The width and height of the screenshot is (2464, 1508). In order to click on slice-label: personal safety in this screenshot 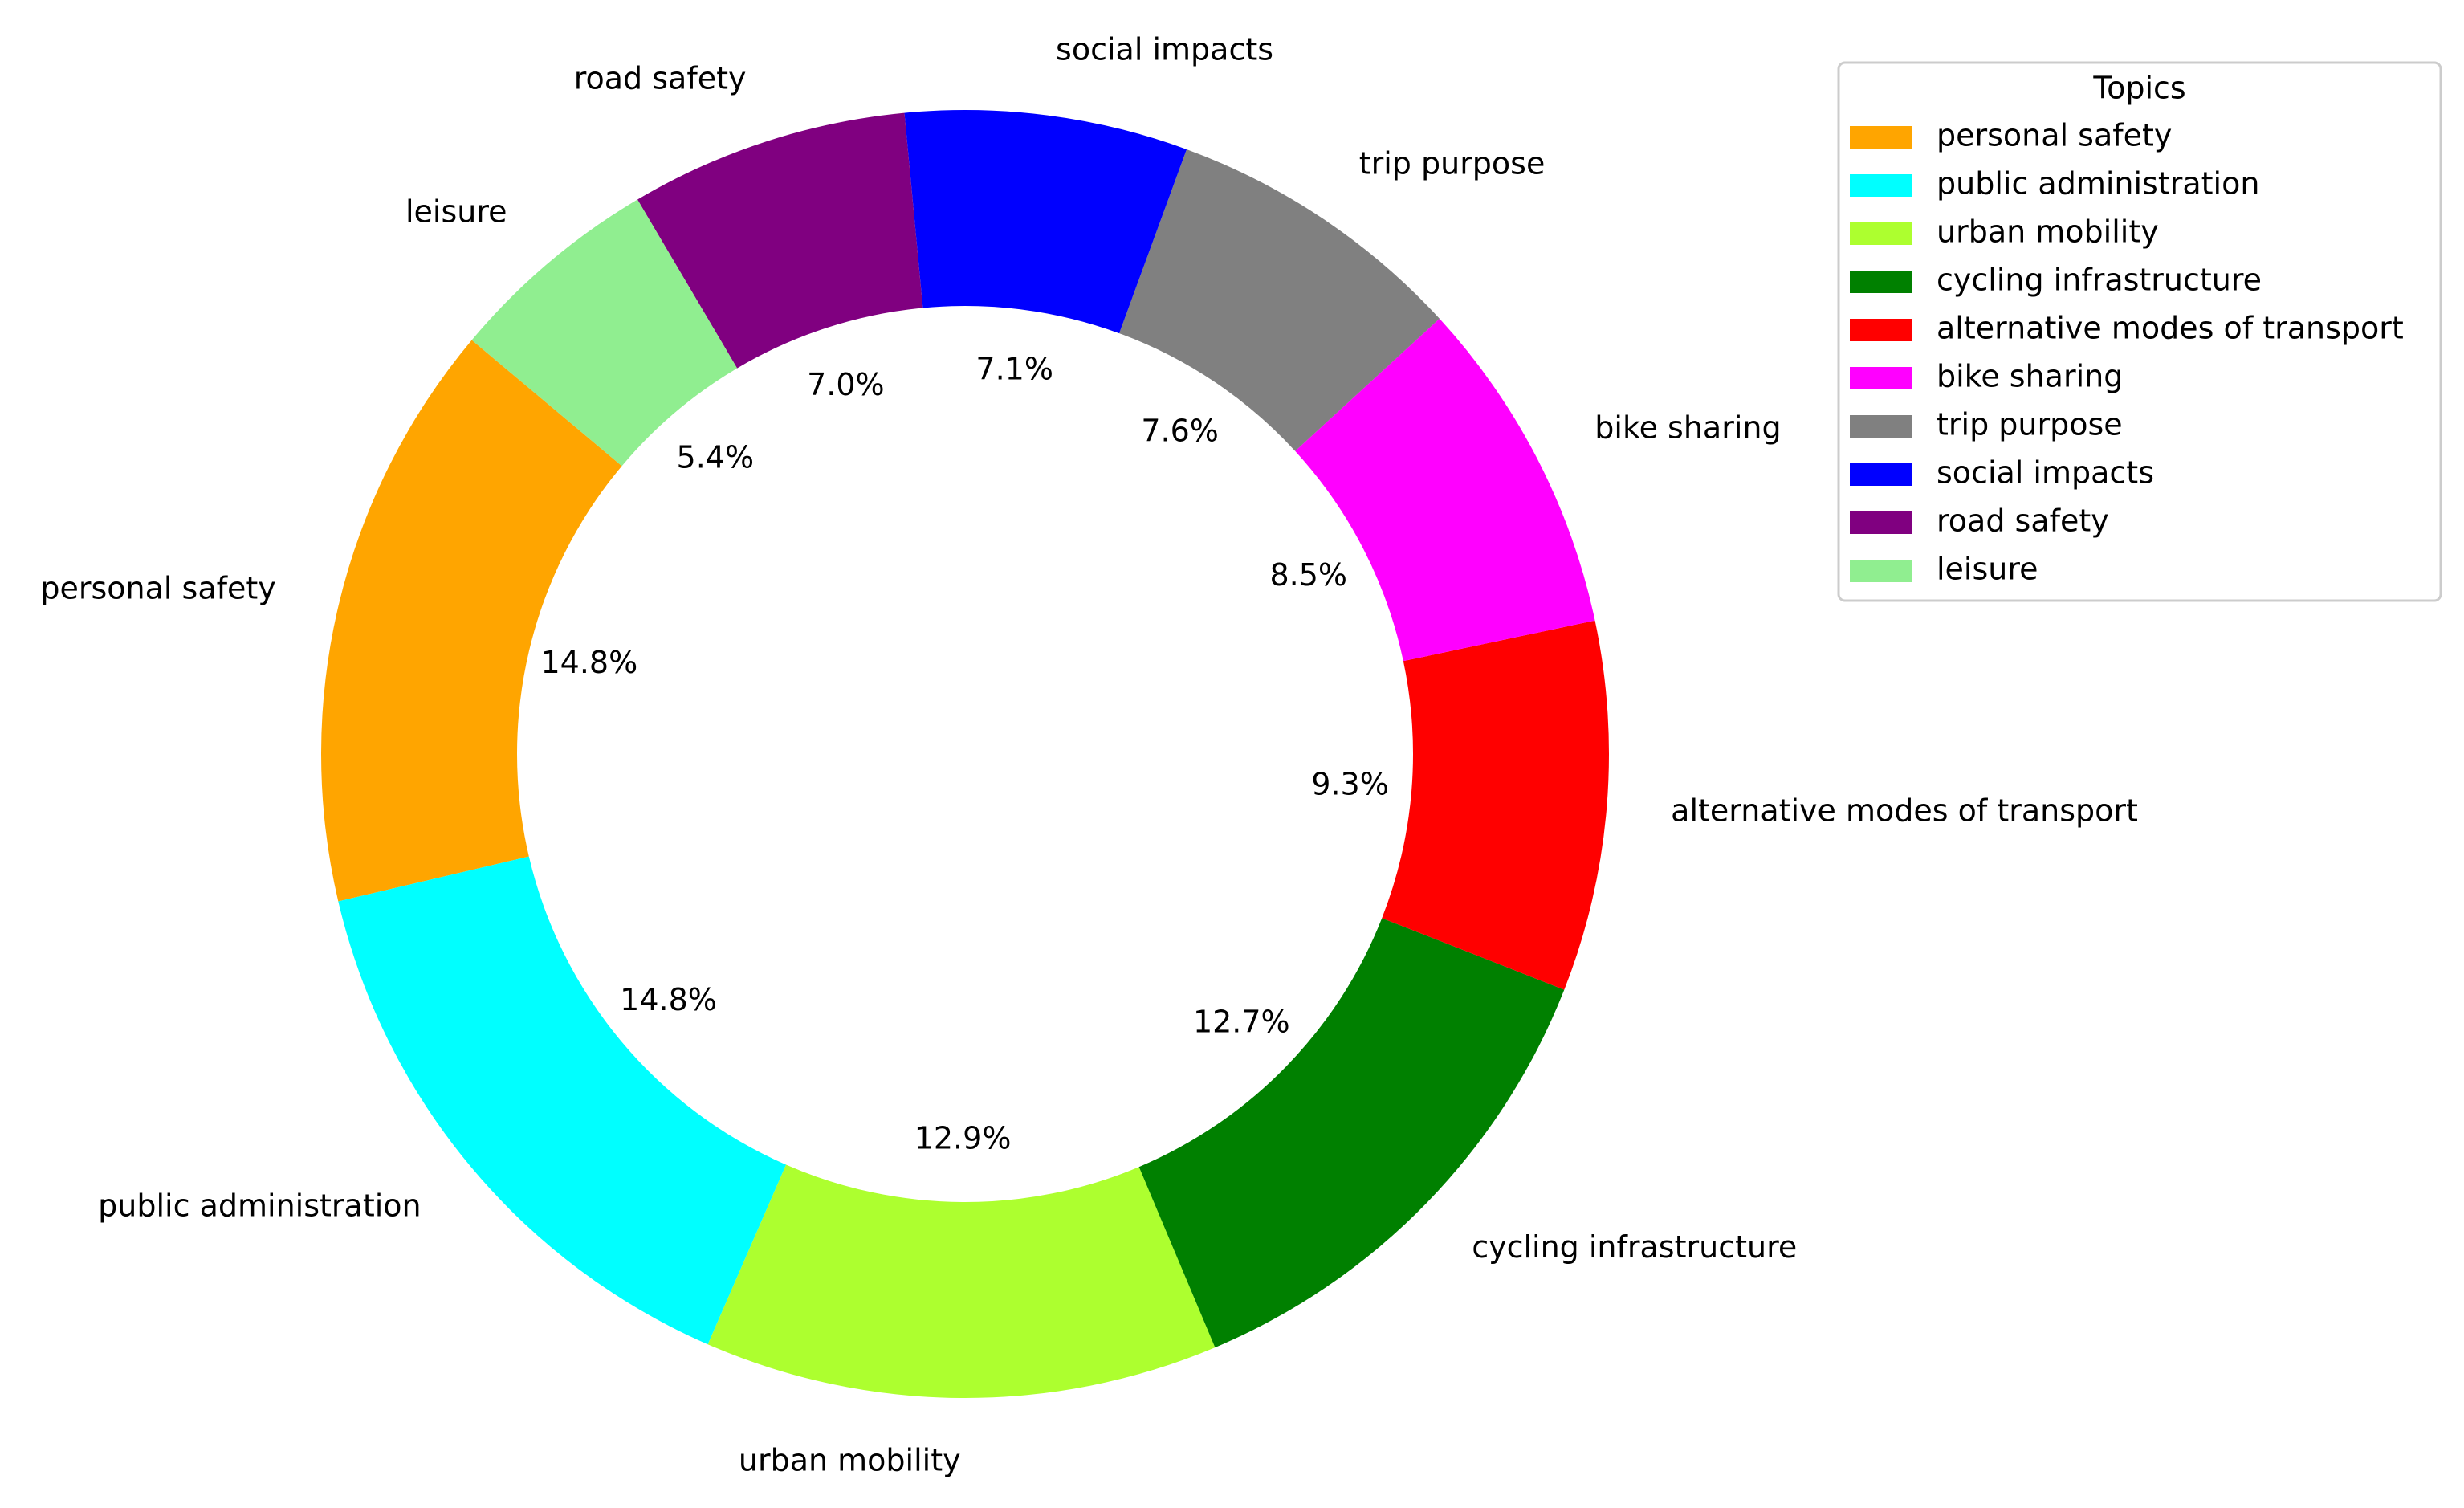, I will do `click(157, 587)`.